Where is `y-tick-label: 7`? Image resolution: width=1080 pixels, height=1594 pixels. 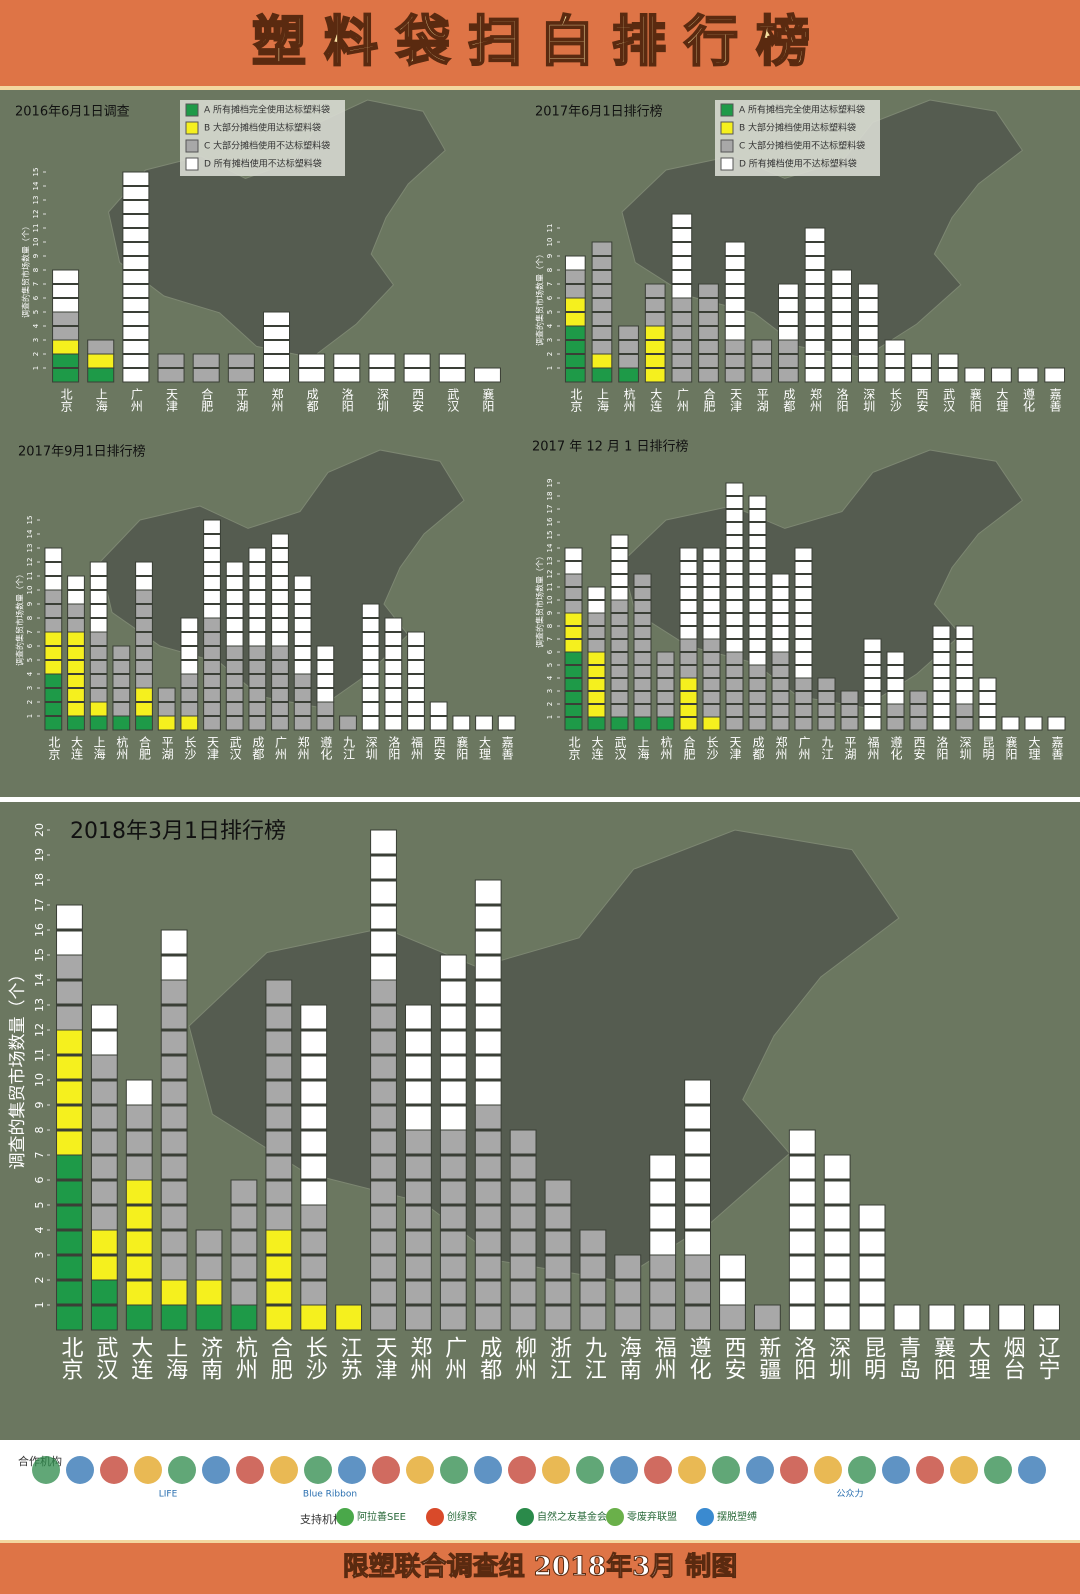
y-tick-label: 7 is located at coordinates (550, 284).